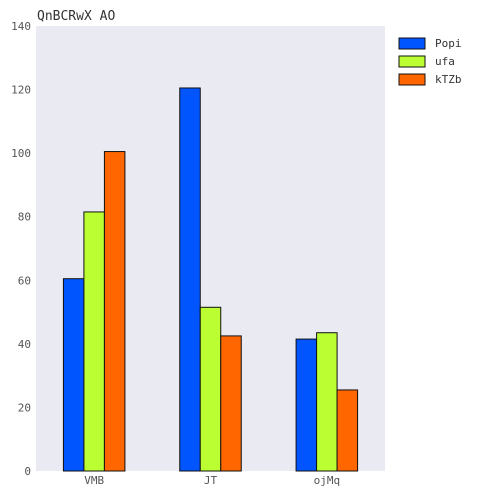  Describe the element at coordinates (231, 403) in the screenshot. I see `bar-kTZb-JT` at that location.